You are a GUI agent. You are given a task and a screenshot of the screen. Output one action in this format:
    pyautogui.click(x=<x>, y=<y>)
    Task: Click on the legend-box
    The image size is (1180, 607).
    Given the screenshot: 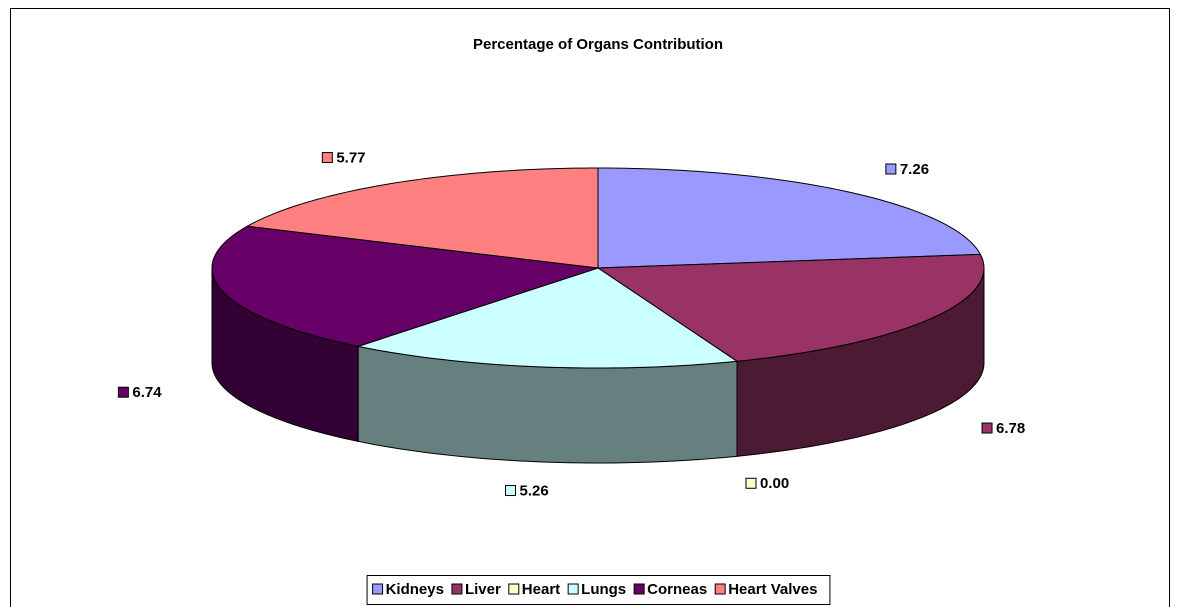 What is the action you would take?
    pyautogui.click(x=598, y=590)
    